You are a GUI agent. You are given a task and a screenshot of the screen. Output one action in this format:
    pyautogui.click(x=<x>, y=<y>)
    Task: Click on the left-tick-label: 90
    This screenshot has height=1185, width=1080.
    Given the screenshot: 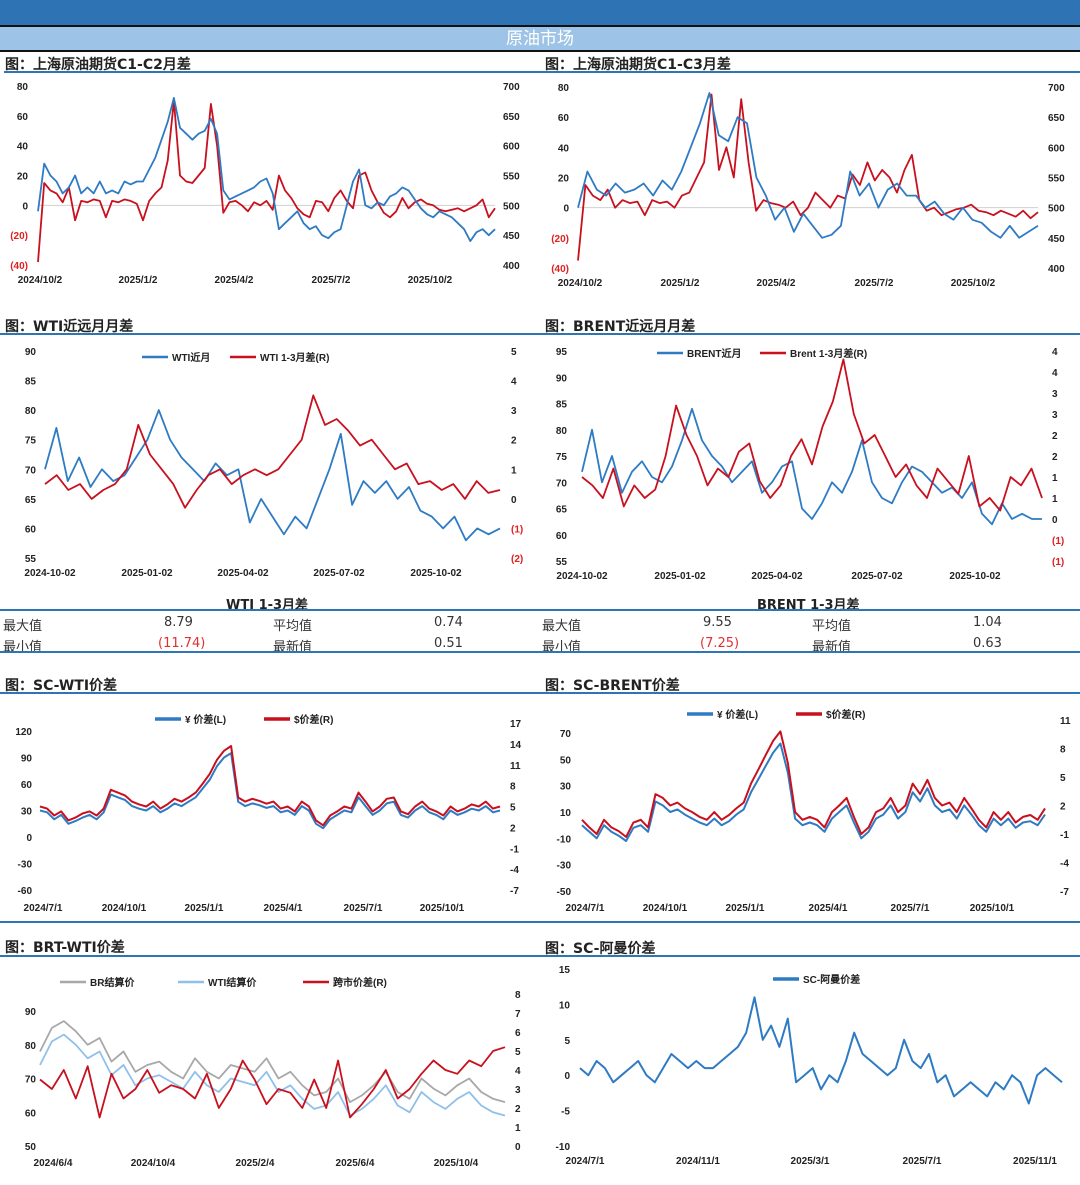 What is the action you would take?
    pyautogui.click(x=31, y=1012)
    